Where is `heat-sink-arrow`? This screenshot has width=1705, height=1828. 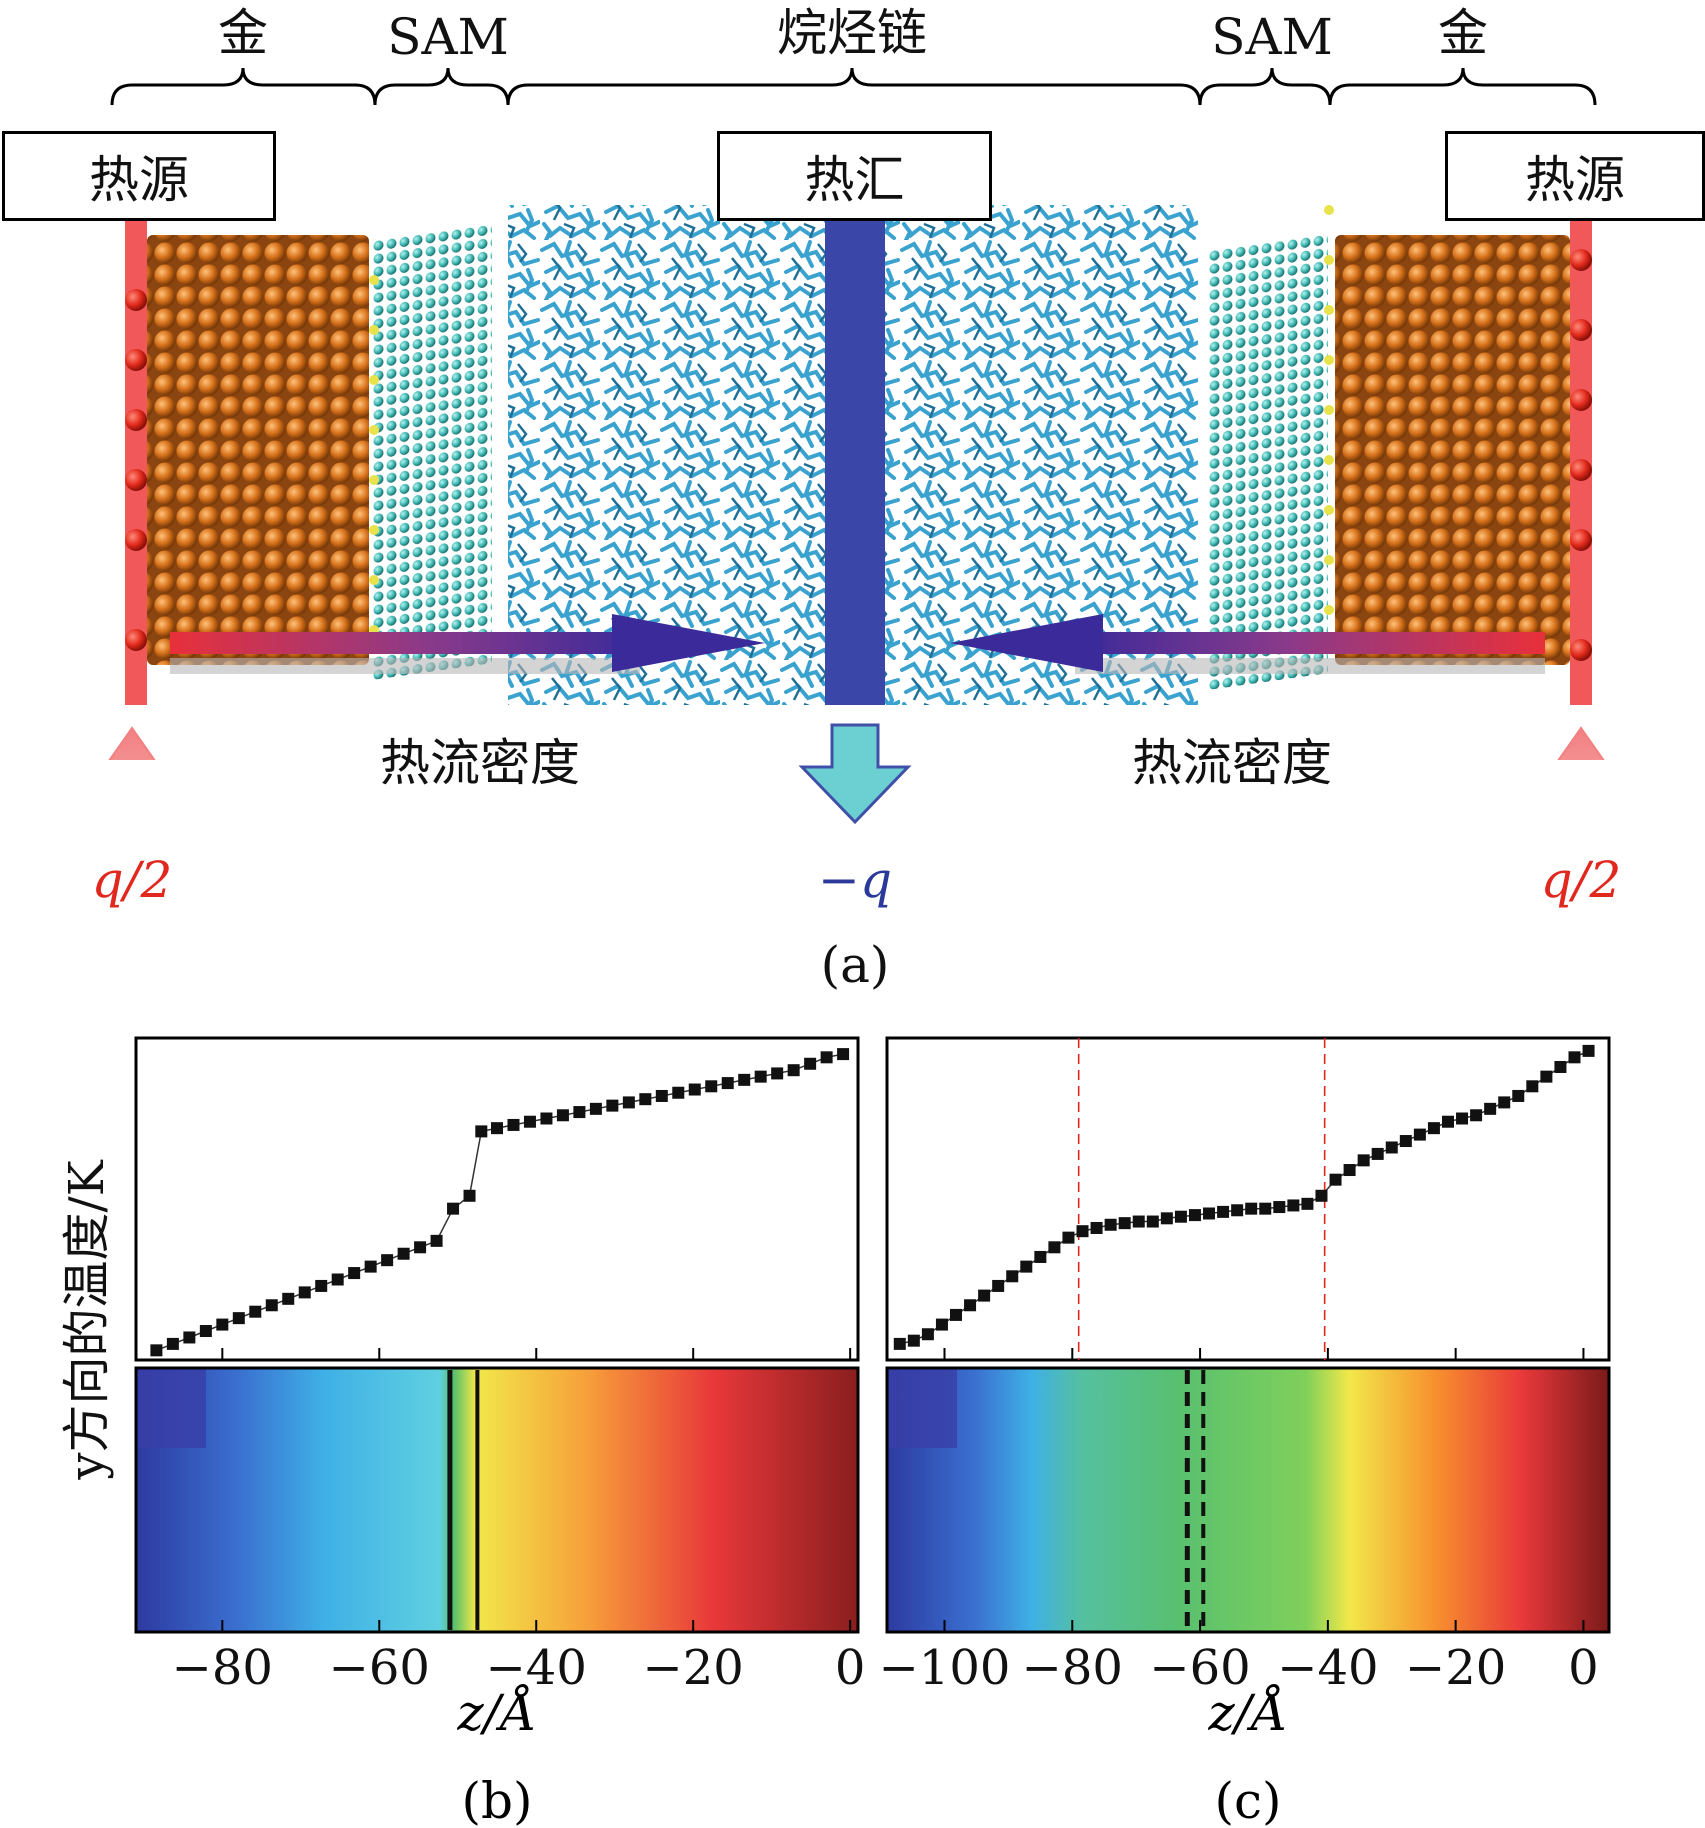 heat-sink-arrow is located at coordinates (855, 774).